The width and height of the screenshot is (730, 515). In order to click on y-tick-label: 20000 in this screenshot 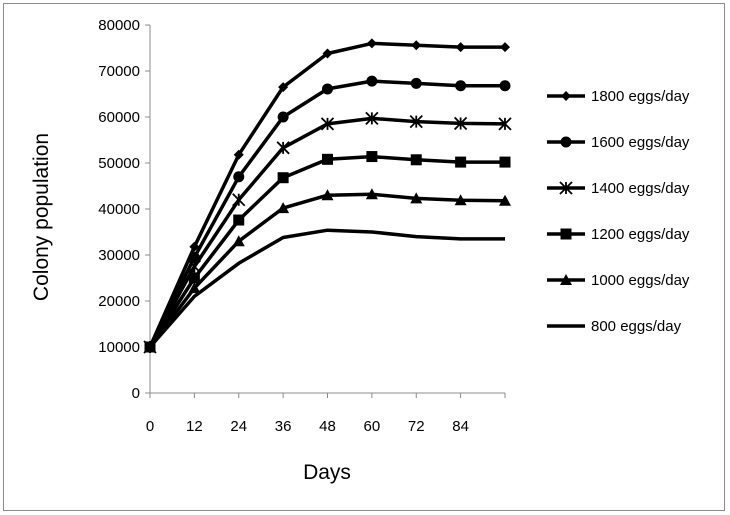, I will do `click(119, 301)`.